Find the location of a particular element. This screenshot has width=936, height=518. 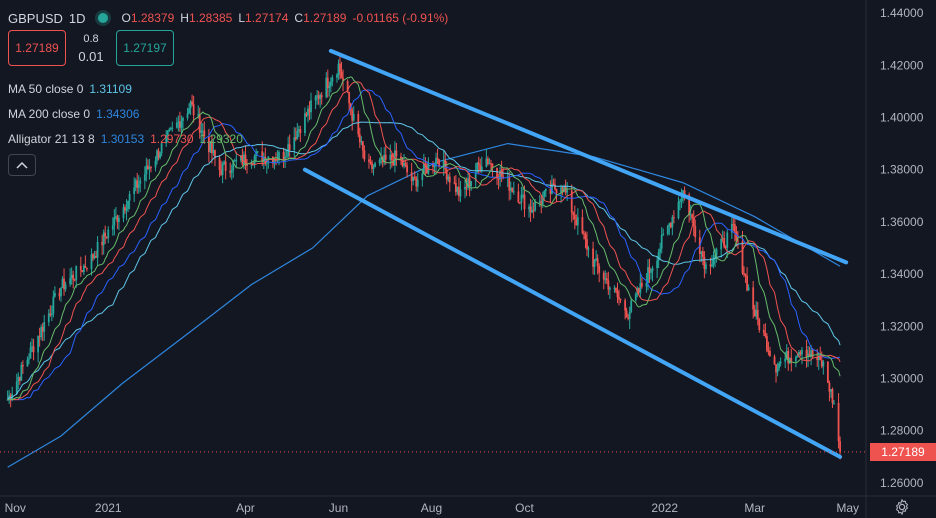

sell-button: 1.27189 is located at coordinates (37, 48).